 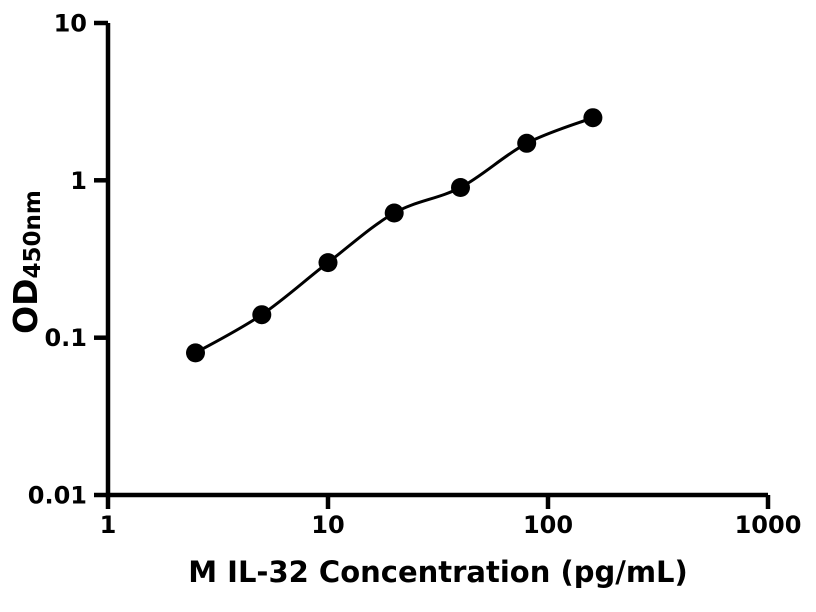 I want to click on y-axis-title: OD450nm, so click(x=26, y=262).